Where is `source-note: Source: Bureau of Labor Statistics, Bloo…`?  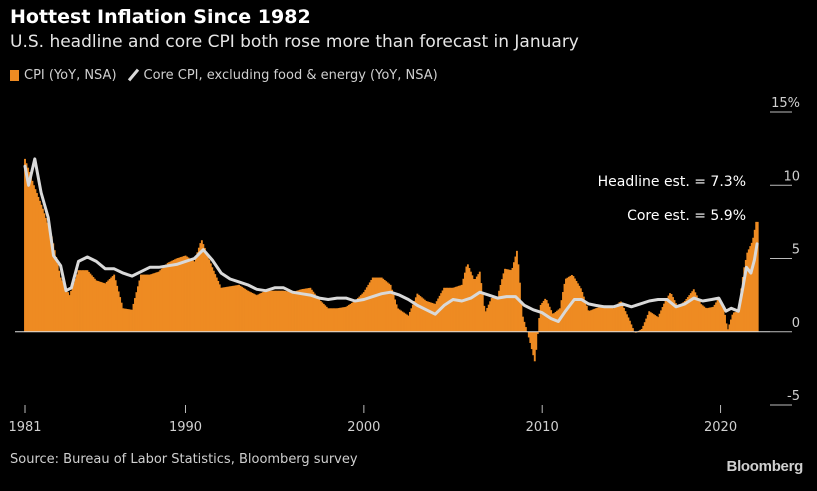 source-note: Source: Bureau of Labor Statistics, Bloo… is located at coordinates (184, 459).